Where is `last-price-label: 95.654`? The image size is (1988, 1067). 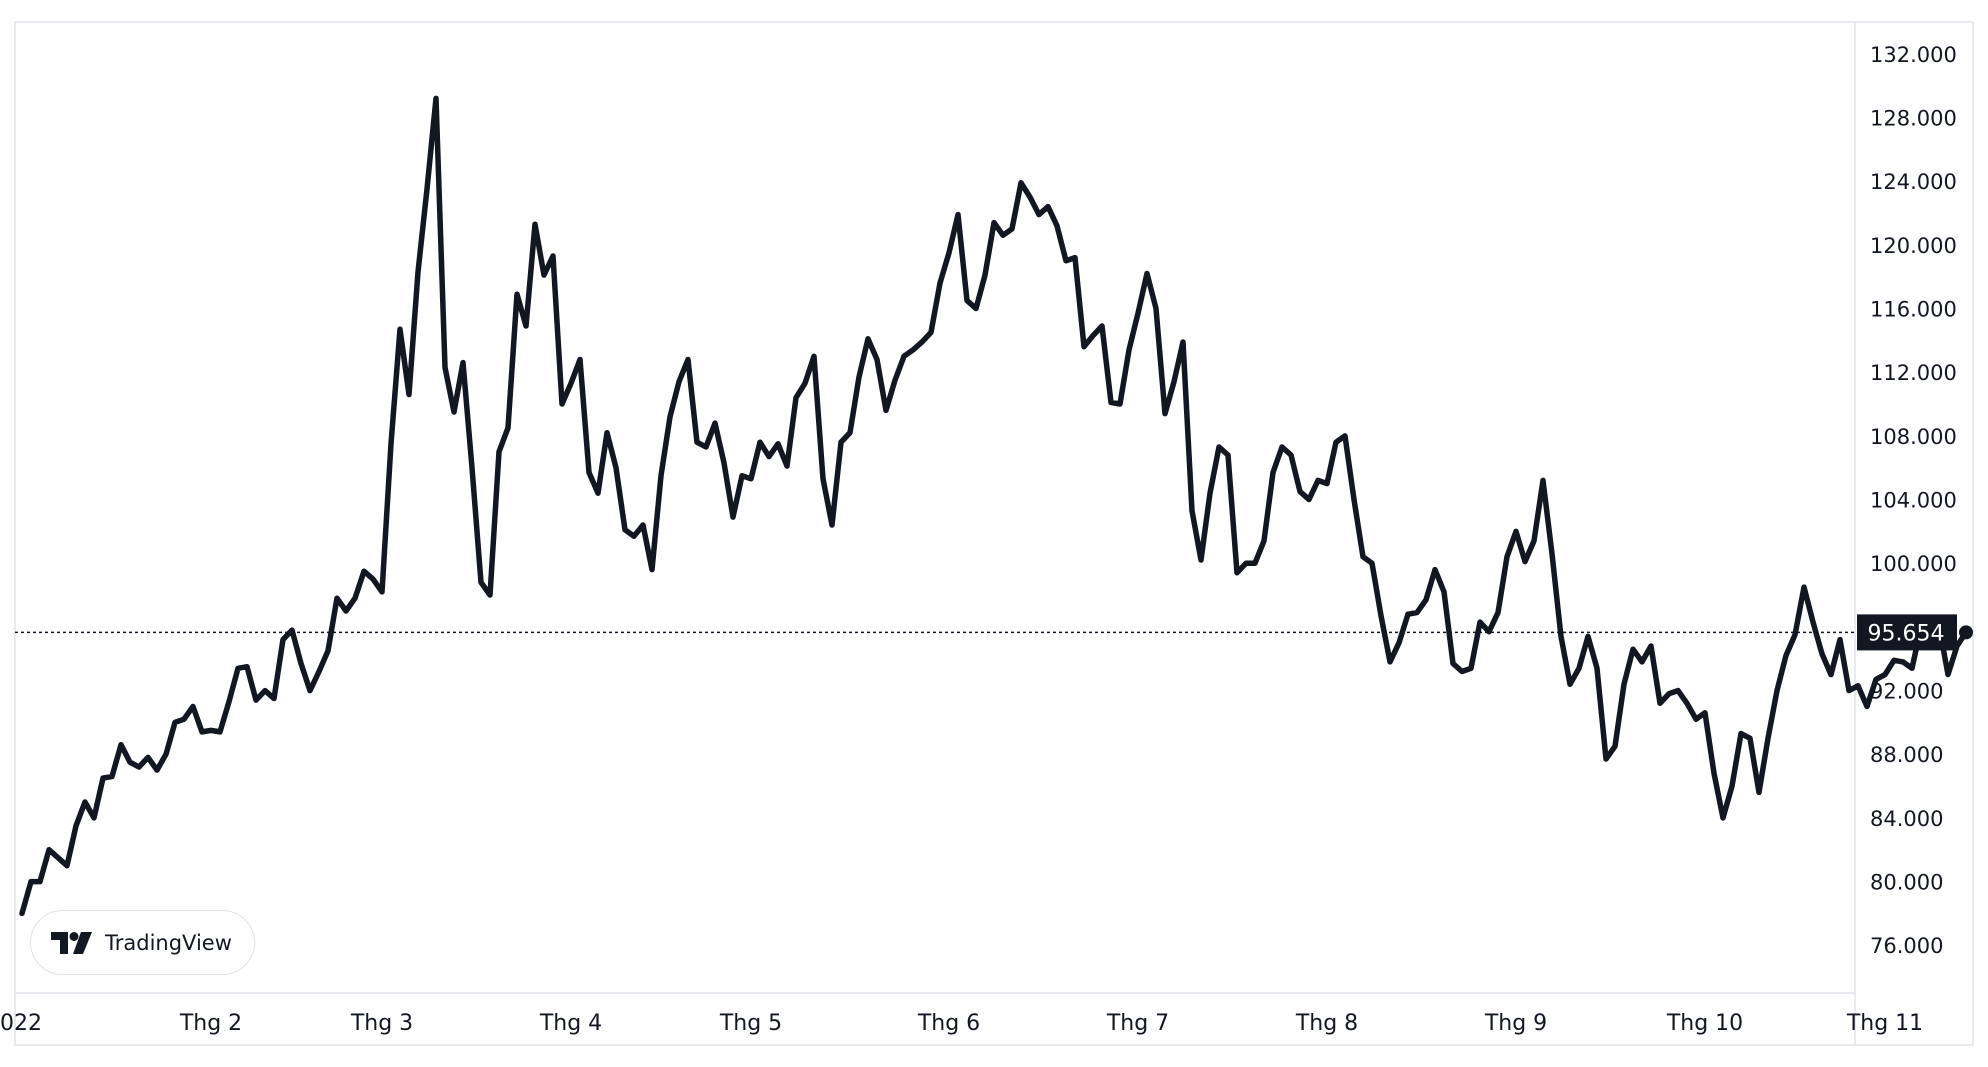 last-price-label: 95.654 is located at coordinates (1906, 633).